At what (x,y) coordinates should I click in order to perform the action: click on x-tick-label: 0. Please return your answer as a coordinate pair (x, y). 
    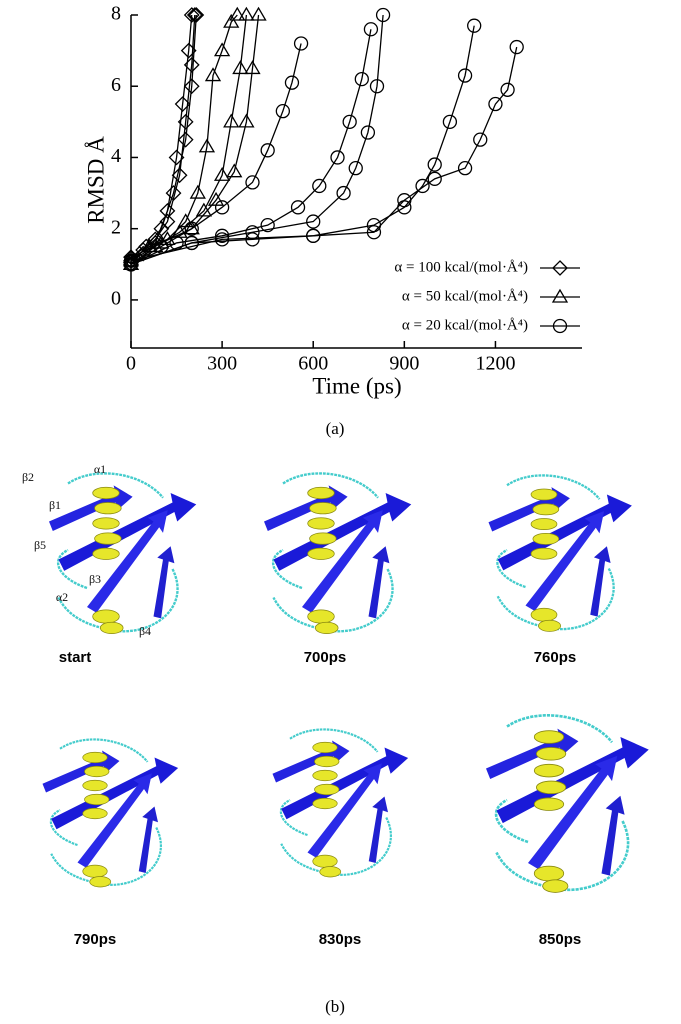
    Looking at the image, I should click on (131, 364).